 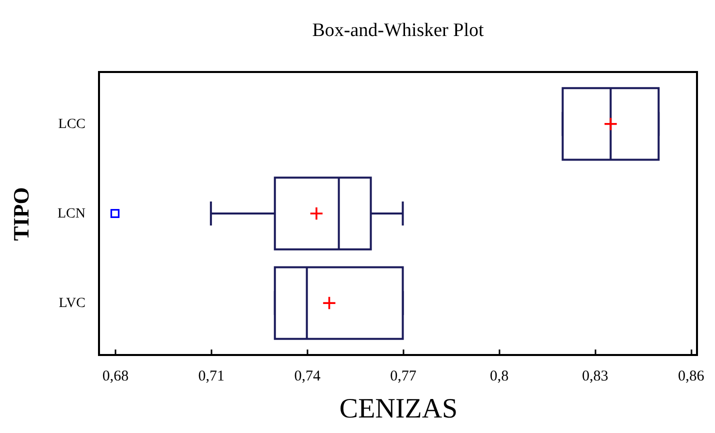 What do you see at coordinates (499, 376) in the screenshot?
I see `x-tick-label: 0,8` at bounding box center [499, 376].